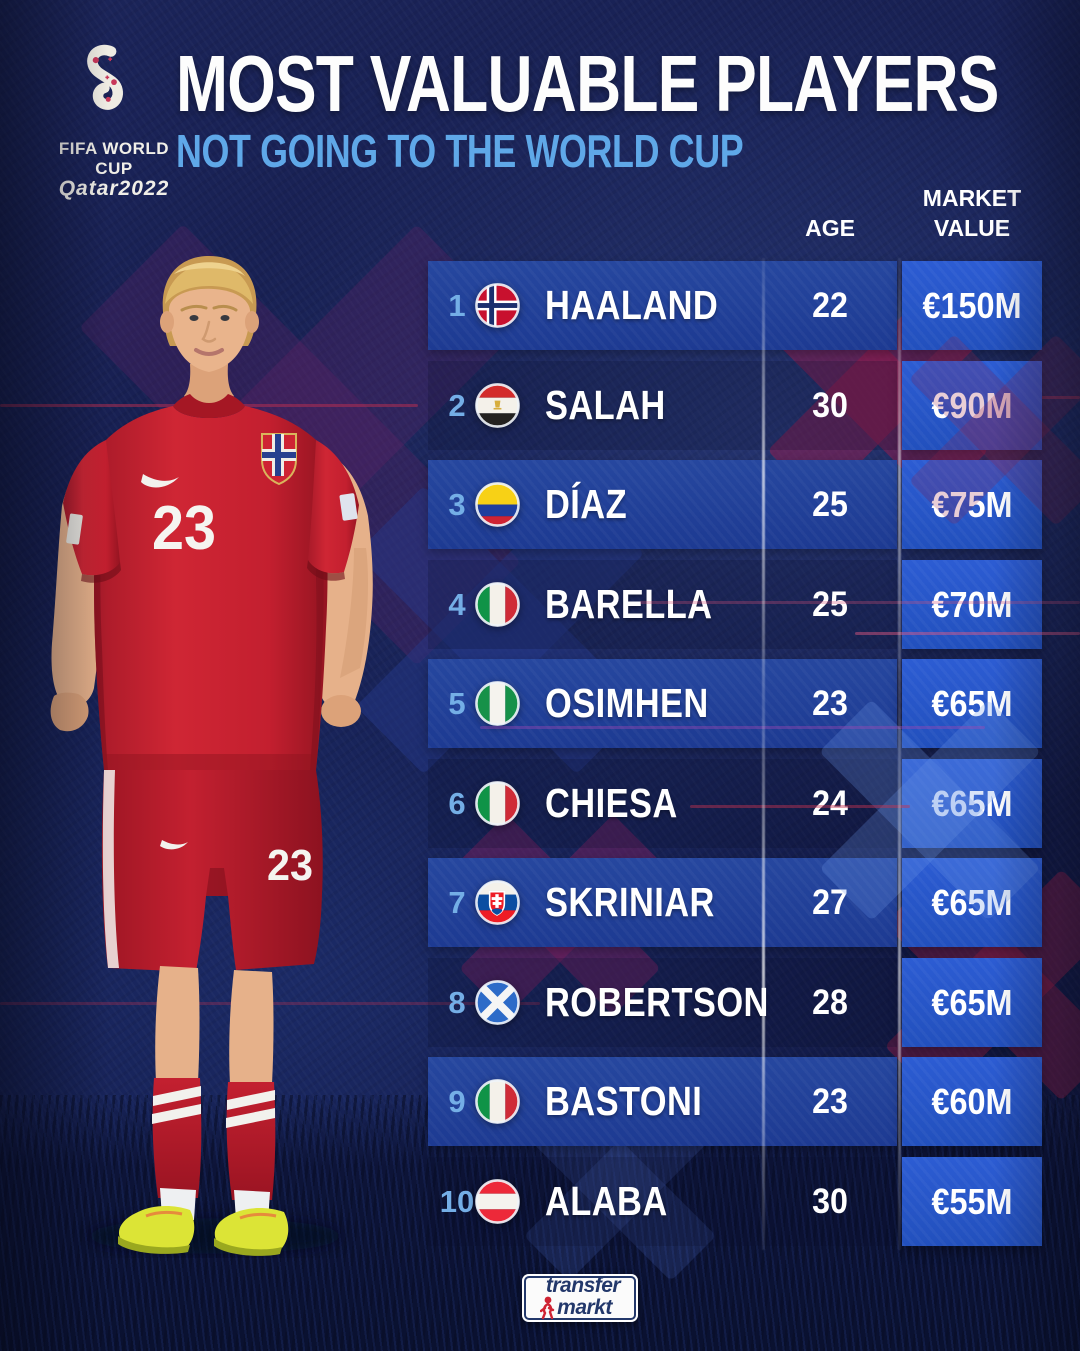  I want to click on market-value: €70M, so click(972, 604).